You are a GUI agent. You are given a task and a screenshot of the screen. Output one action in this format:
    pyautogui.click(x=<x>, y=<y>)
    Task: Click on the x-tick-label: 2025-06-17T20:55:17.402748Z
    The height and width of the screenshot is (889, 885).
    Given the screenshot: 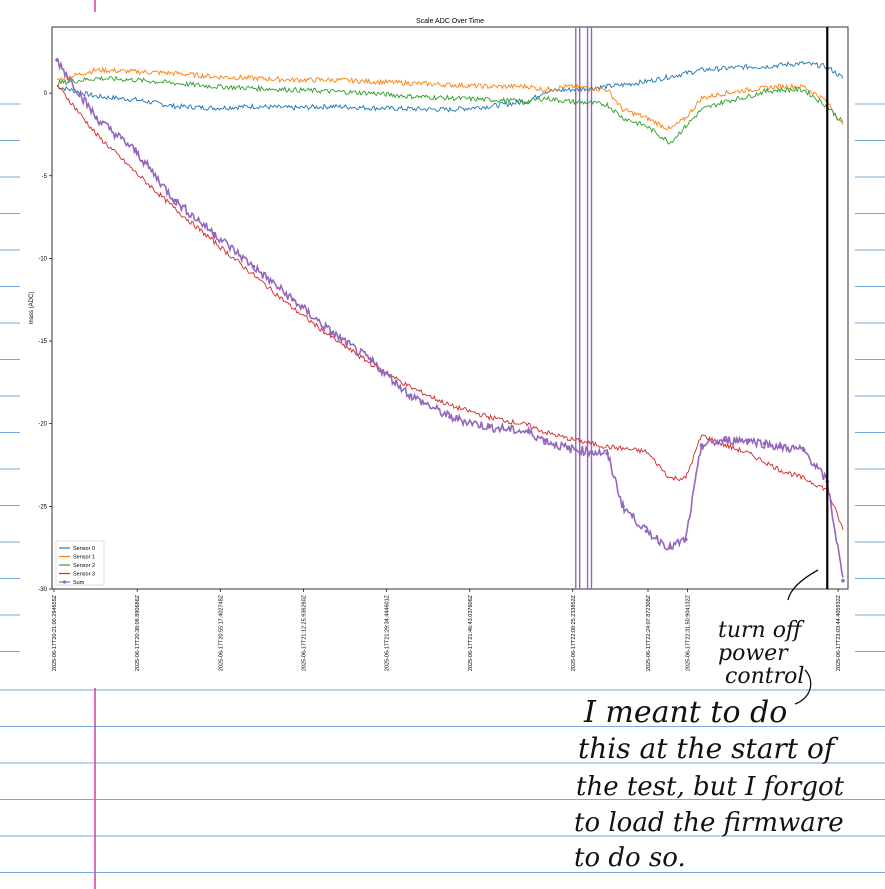 What is the action you would take?
    pyautogui.click(x=221, y=632)
    